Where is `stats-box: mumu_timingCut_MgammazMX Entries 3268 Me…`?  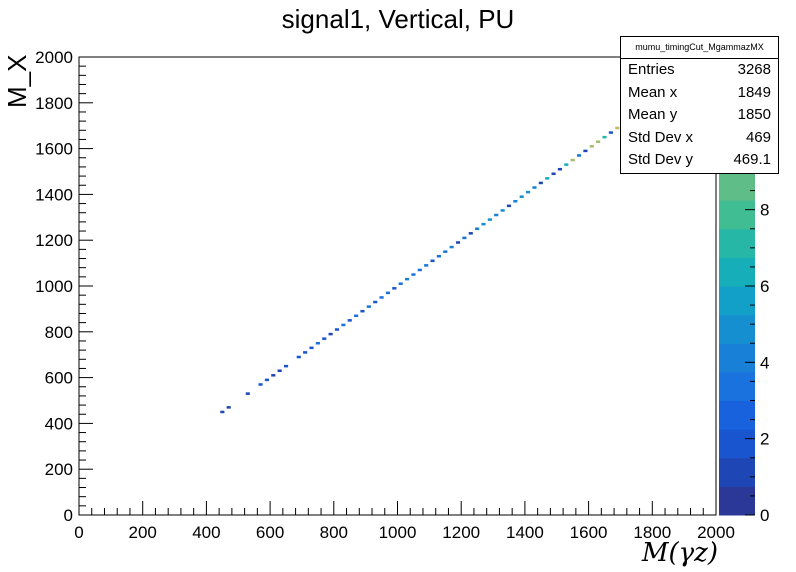 stats-box: mumu_timingCut_MgammazMX Entries 3268 Me… is located at coordinates (699, 105).